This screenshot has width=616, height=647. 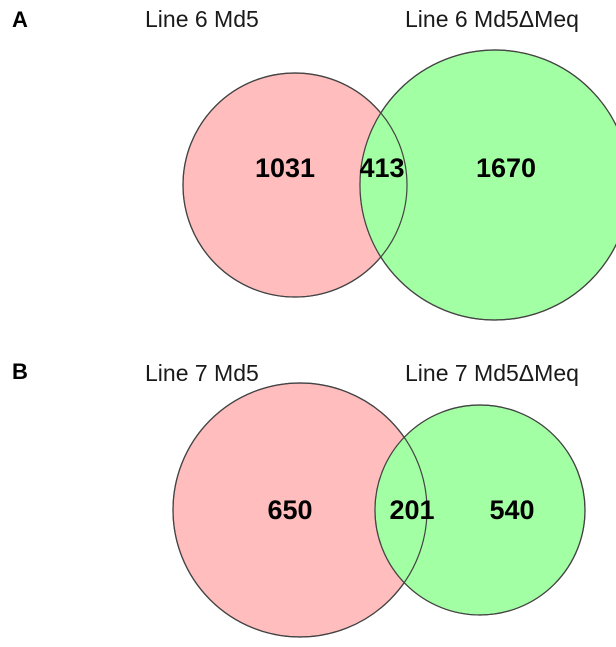 I want to click on right-set-label-a: Line 6 Md5ΔMeq, so click(x=492, y=19).